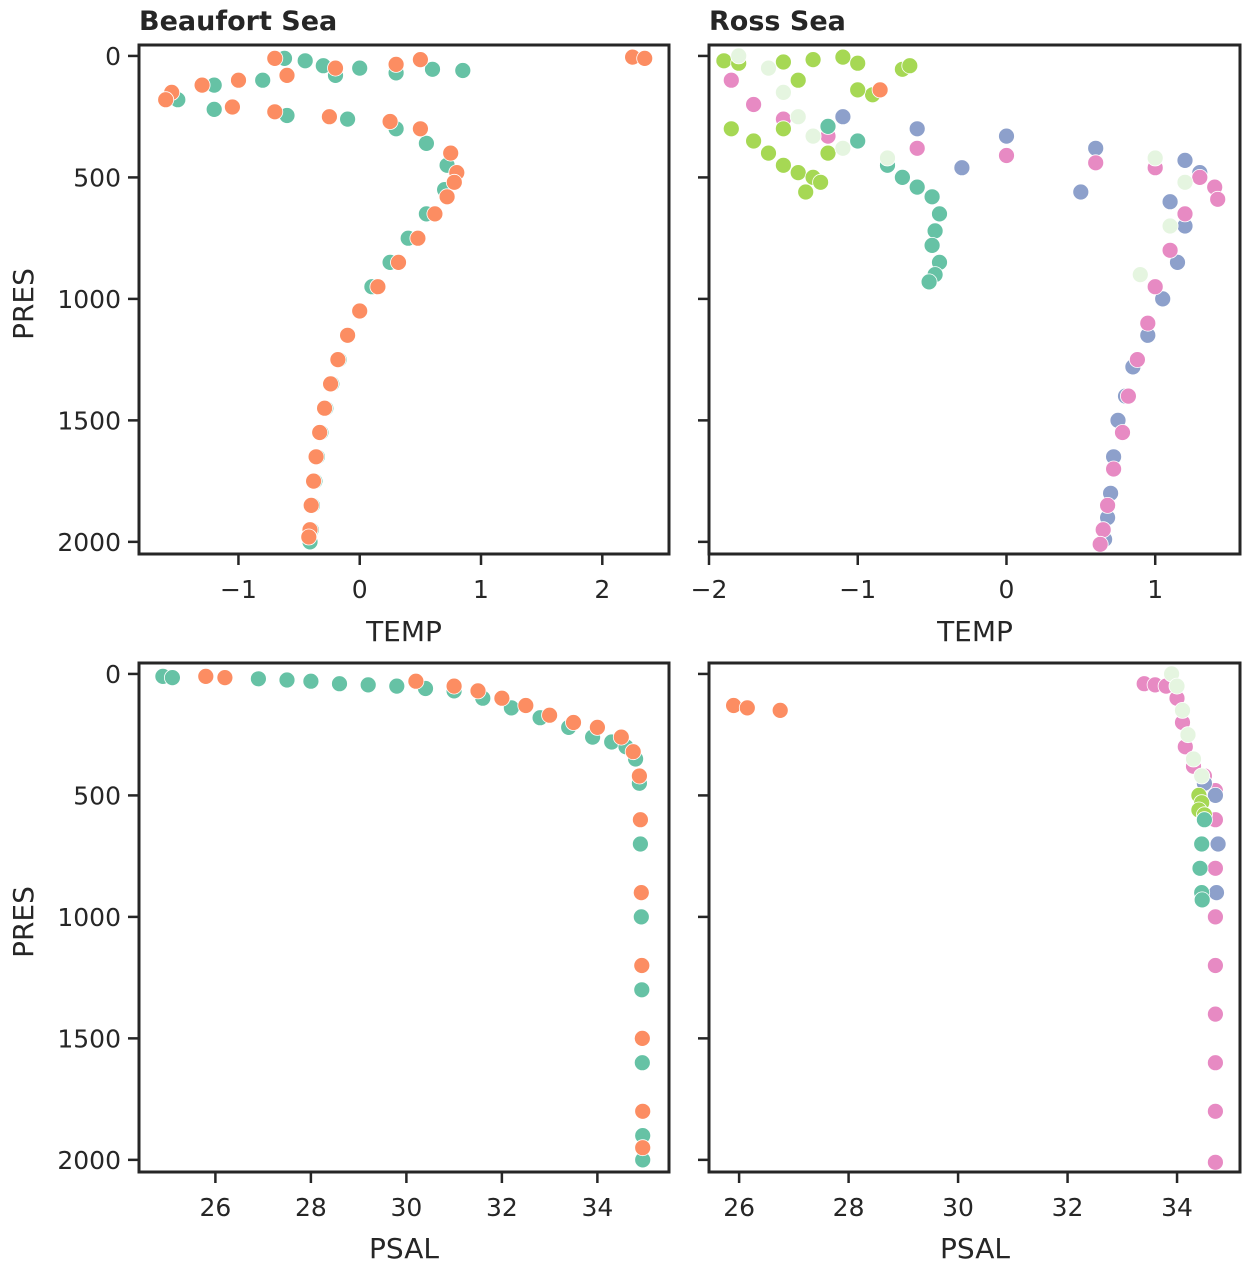 The image size is (1248, 1274). Describe the element at coordinates (958, 1207) in the screenshot. I see `x-tick-label: 30` at that location.